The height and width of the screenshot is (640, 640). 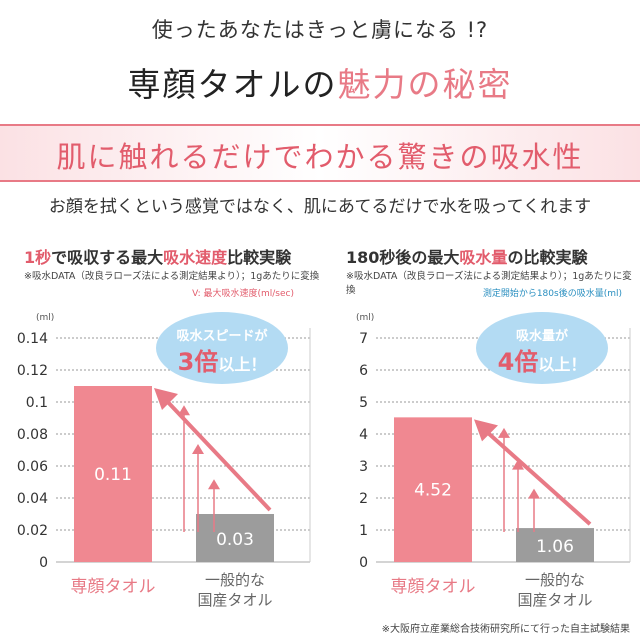 What do you see at coordinates (363, 499) in the screenshot?
I see `chart2-ytick-label: 2` at bounding box center [363, 499].